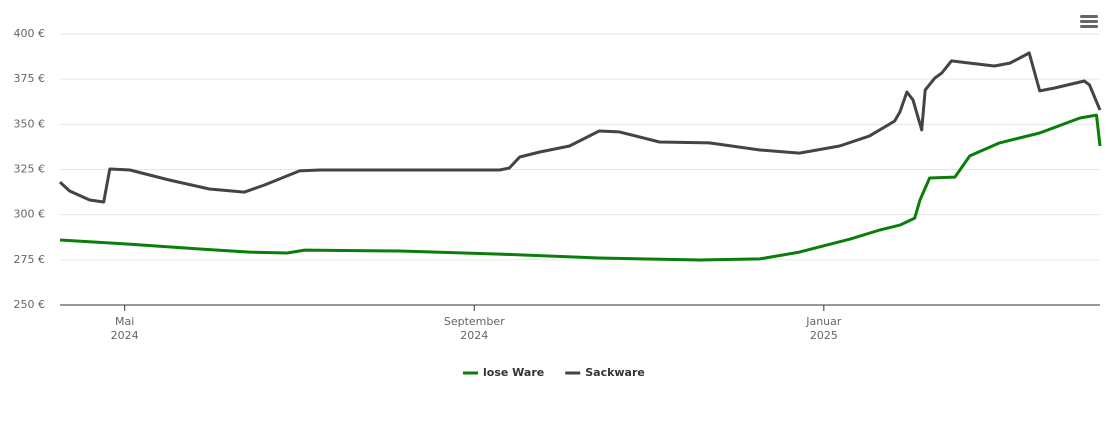 The height and width of the screenshot is (423, 1110). I want to click on x-tick-label: Mai 2024, so click(124, 328).